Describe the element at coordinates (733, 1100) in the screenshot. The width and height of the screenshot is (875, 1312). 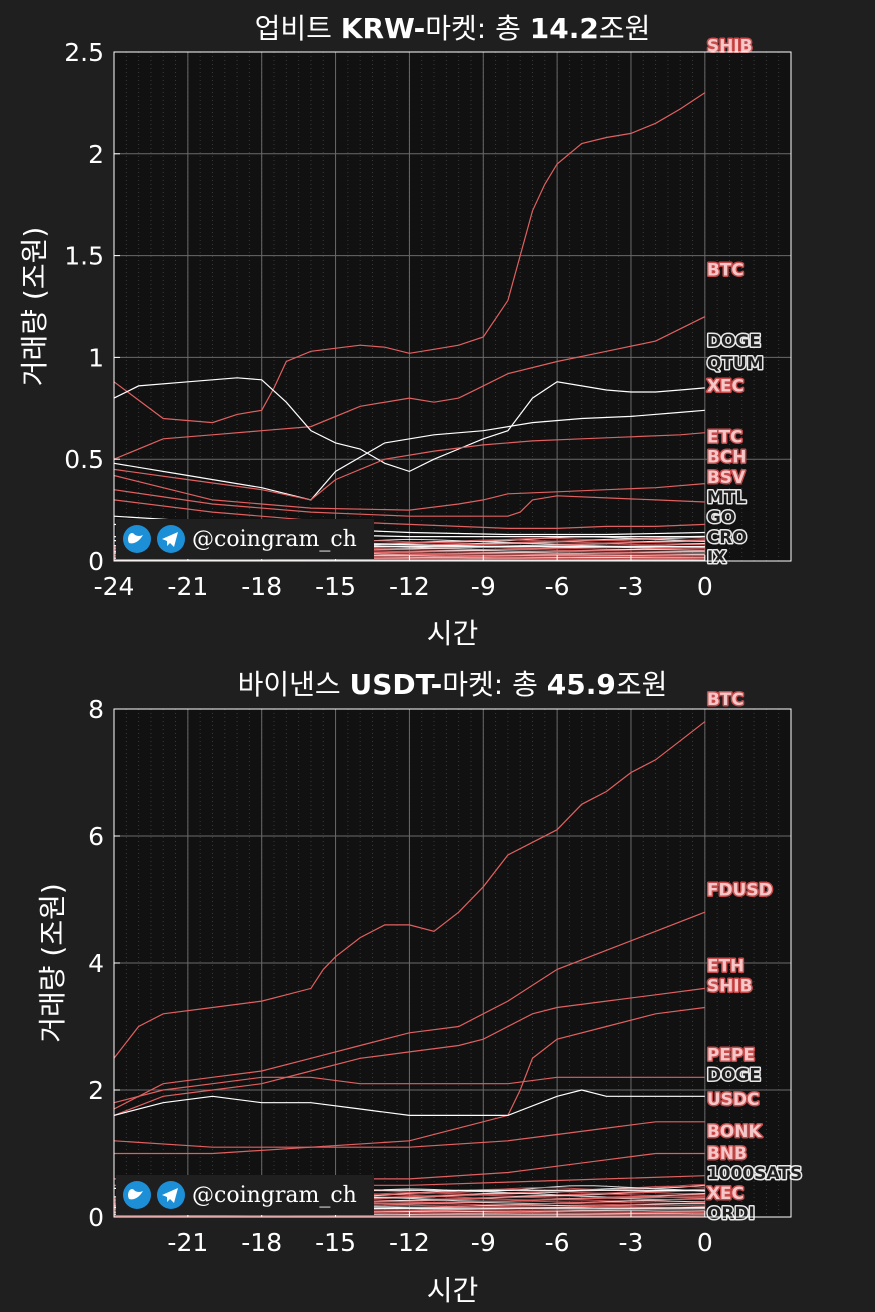
I see `series-label-usdc: USDC` at that location.